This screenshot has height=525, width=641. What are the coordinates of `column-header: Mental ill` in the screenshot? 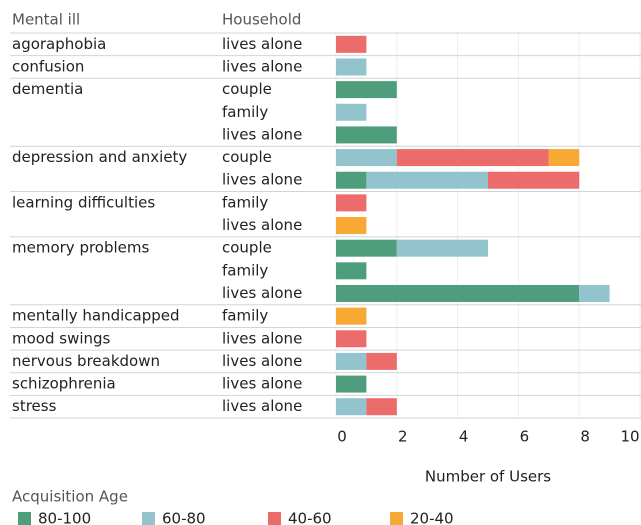 It's located at (46, 20).